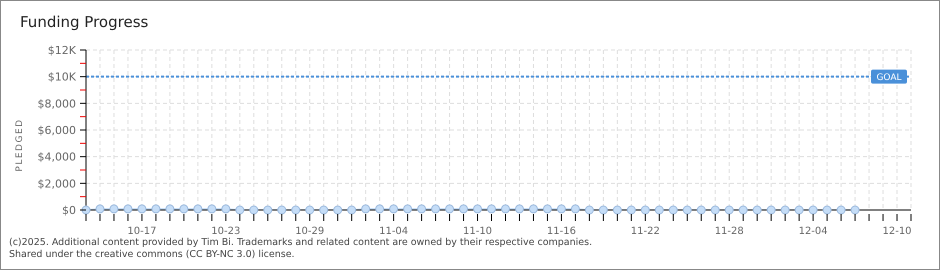 This screenshot has width=940, height=270. Describe the element at coordinates (300, 242) in the screenshot. I see `text: (c)2025. Additional content provided by Tim Bi. Trademarks and related content are owned by their respective companies.` at that location.